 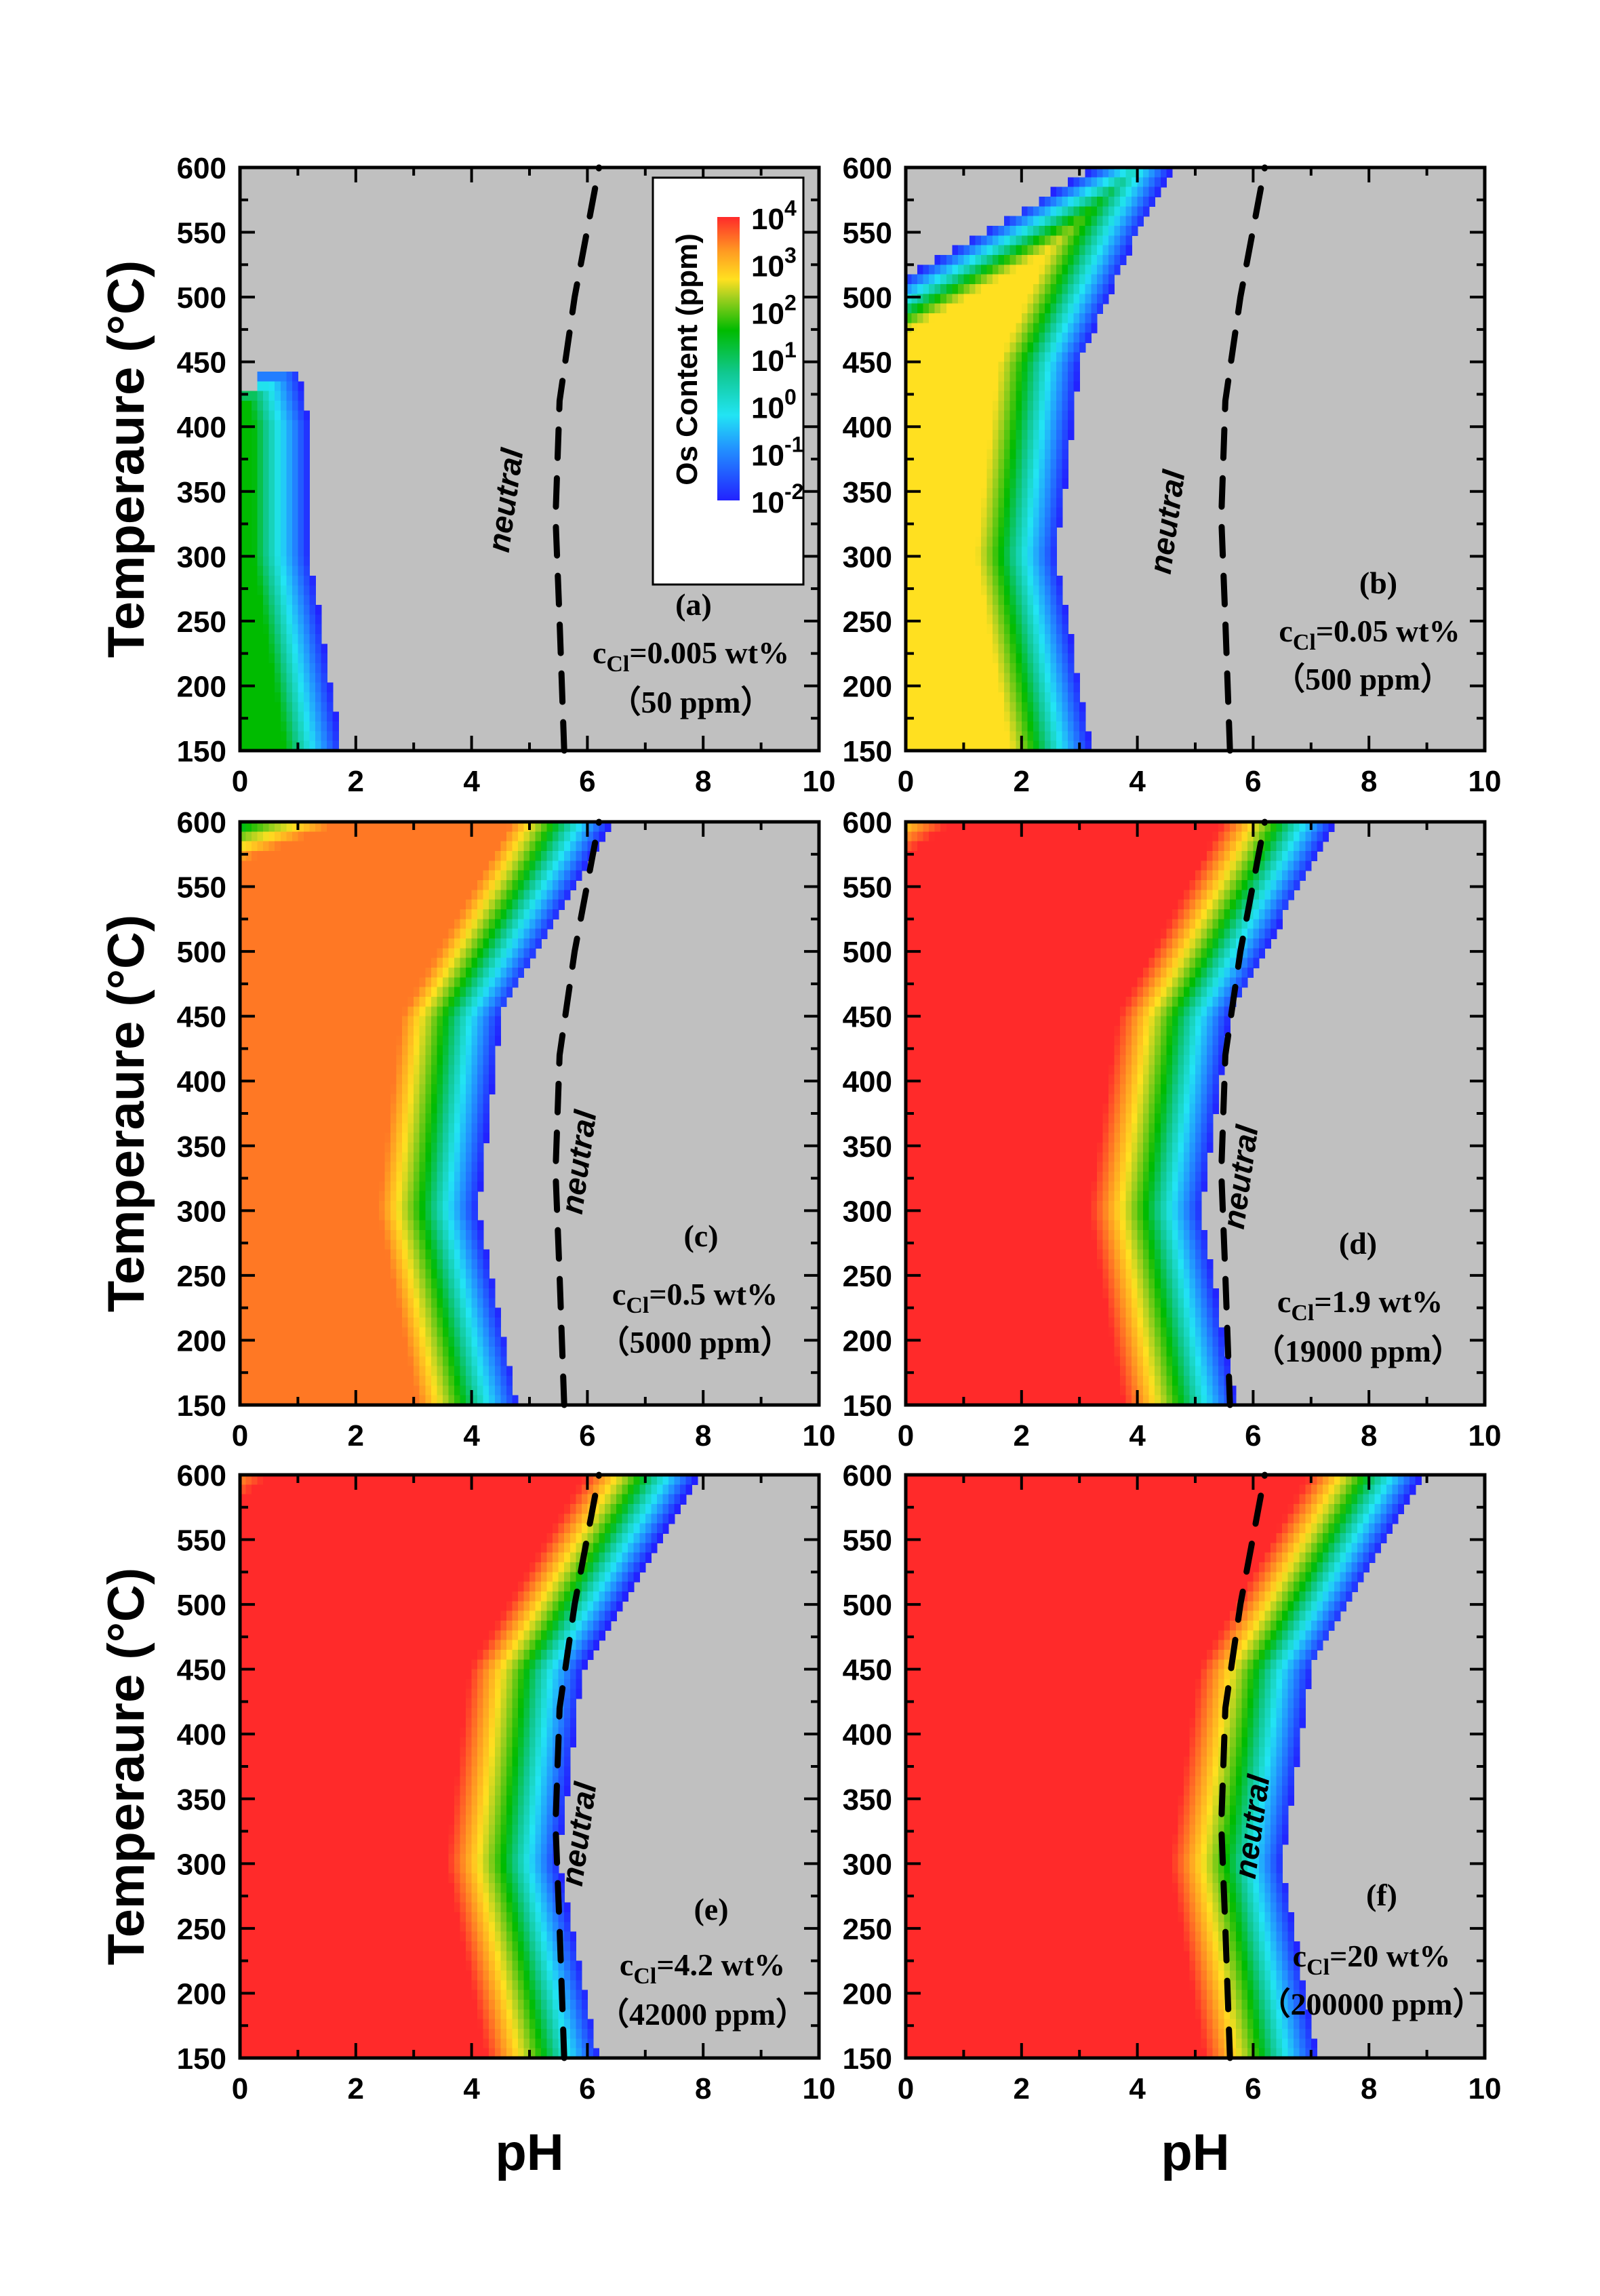 What do you see at coordinates (1369, 634) in the screenshot?
I see `chloride-concentration: cCl=0.05 wt%` at bounding box center [1369, 634].